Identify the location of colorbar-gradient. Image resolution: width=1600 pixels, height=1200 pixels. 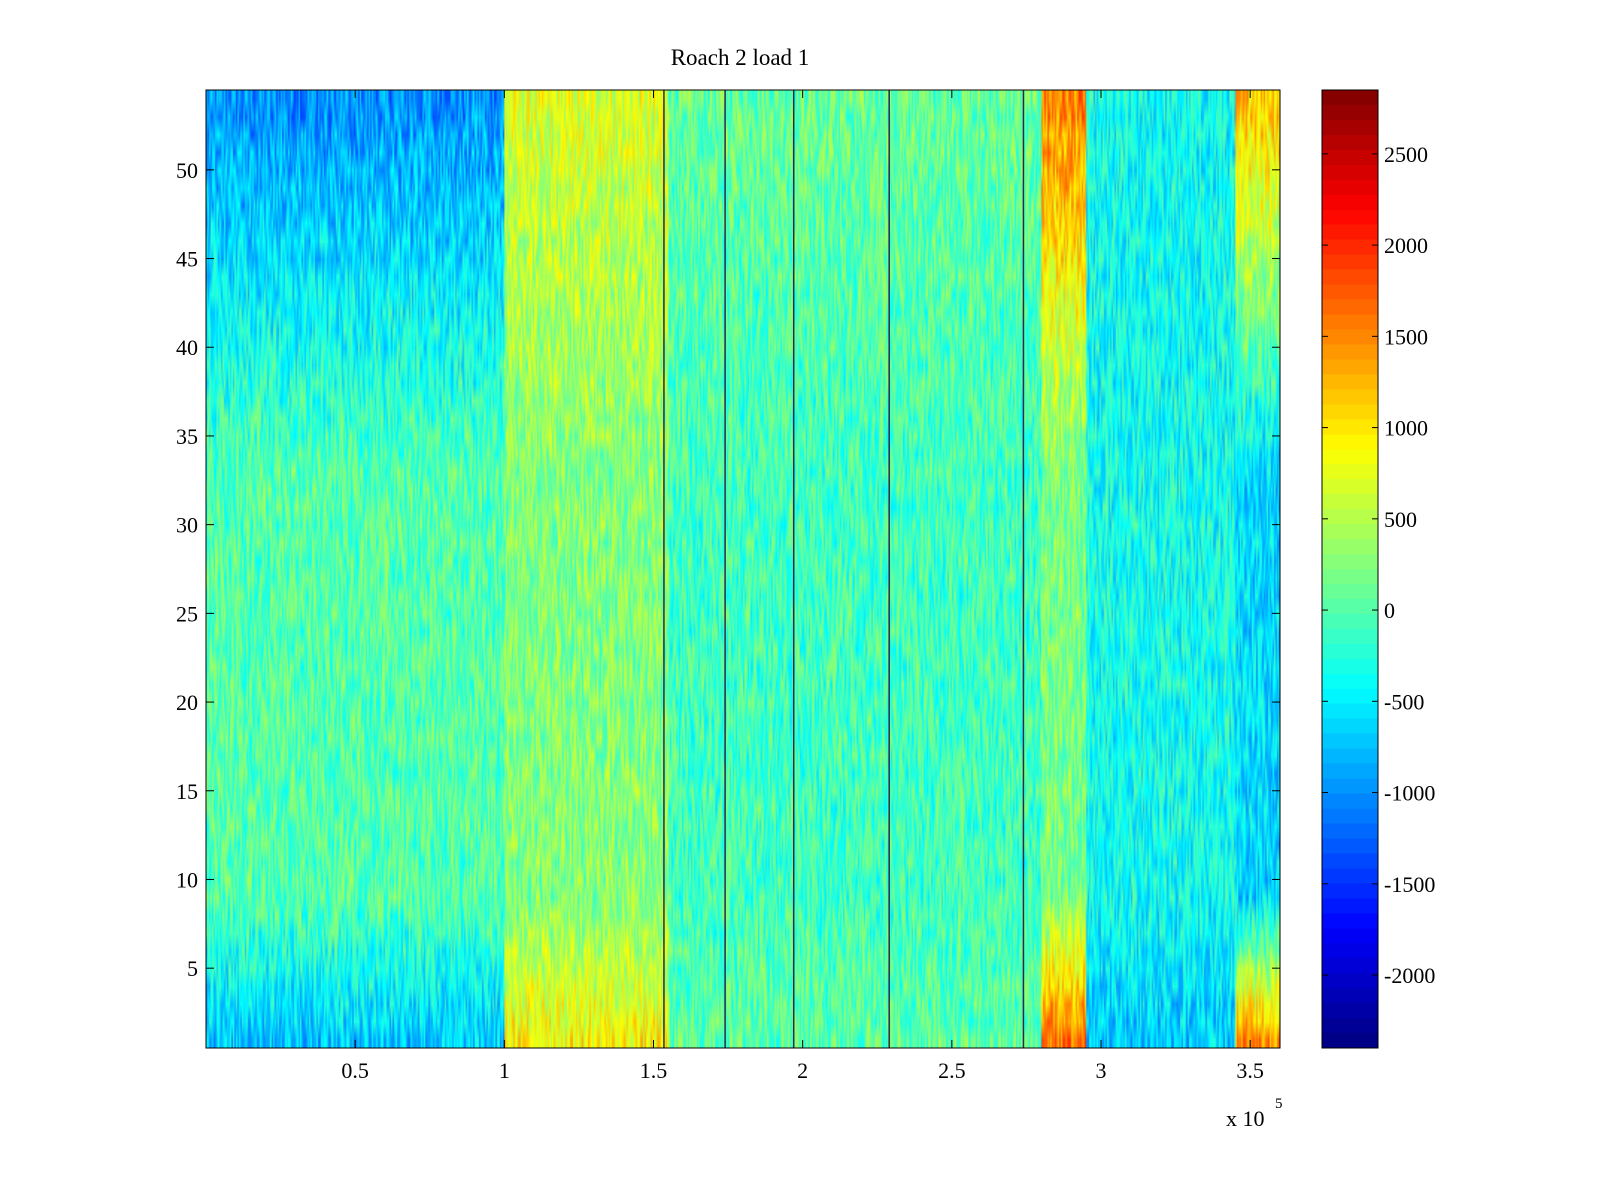
(1350, 569).